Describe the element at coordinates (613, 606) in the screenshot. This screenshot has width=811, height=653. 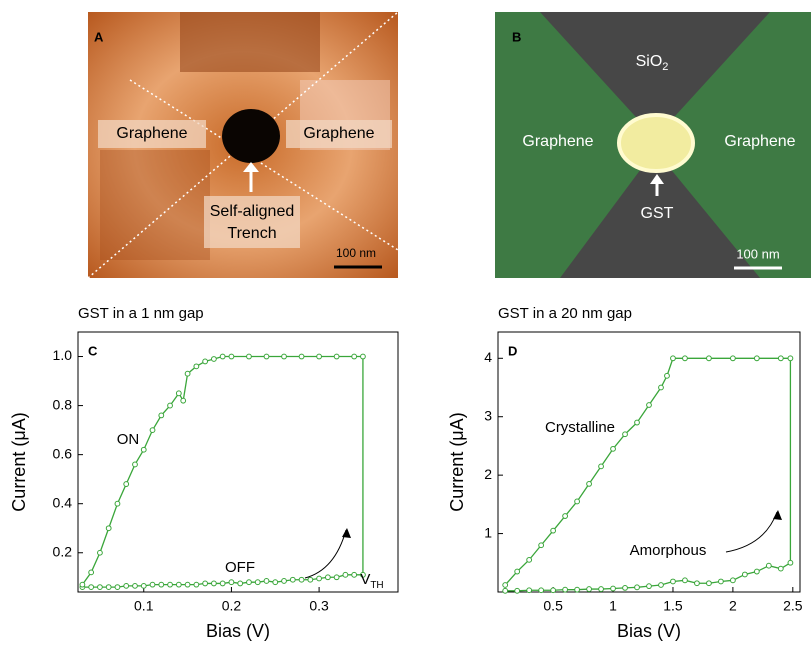
I see `x-tick-label: 1` at that location.